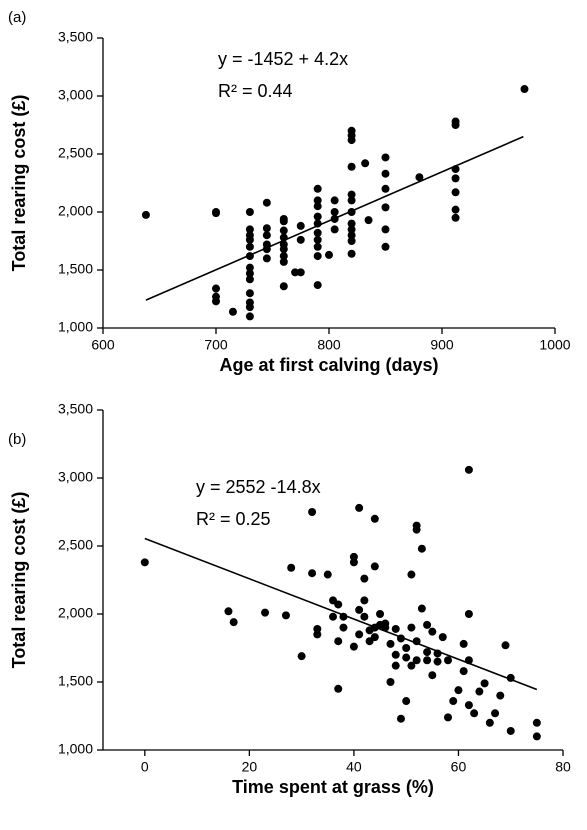 The image size is (587, 830). Describe the element at coordinates (145, 767) in the screenshot. I see `x-tick-label: 0` at that location.